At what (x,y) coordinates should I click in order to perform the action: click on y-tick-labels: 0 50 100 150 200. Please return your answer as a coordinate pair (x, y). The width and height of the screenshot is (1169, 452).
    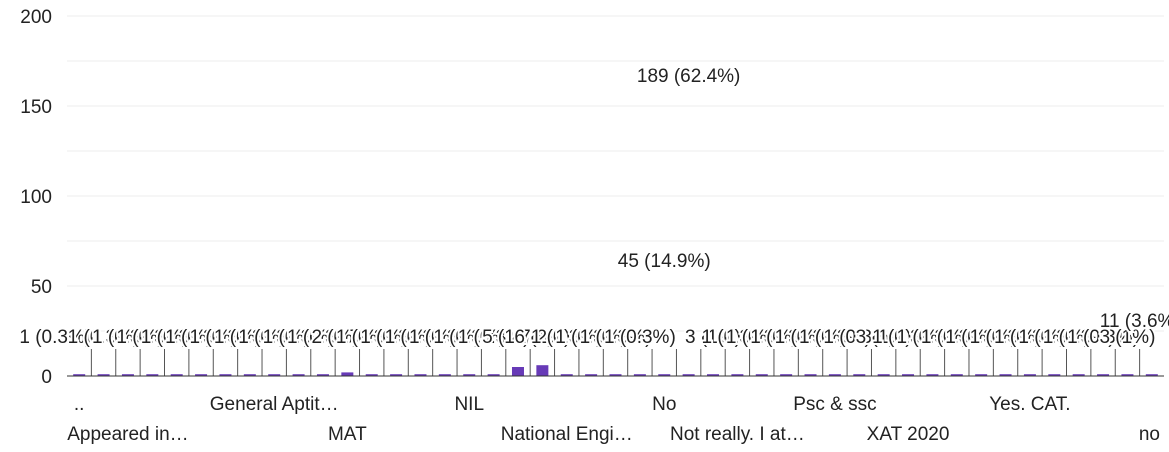
    Looking at the image, I should click on (36, 197).